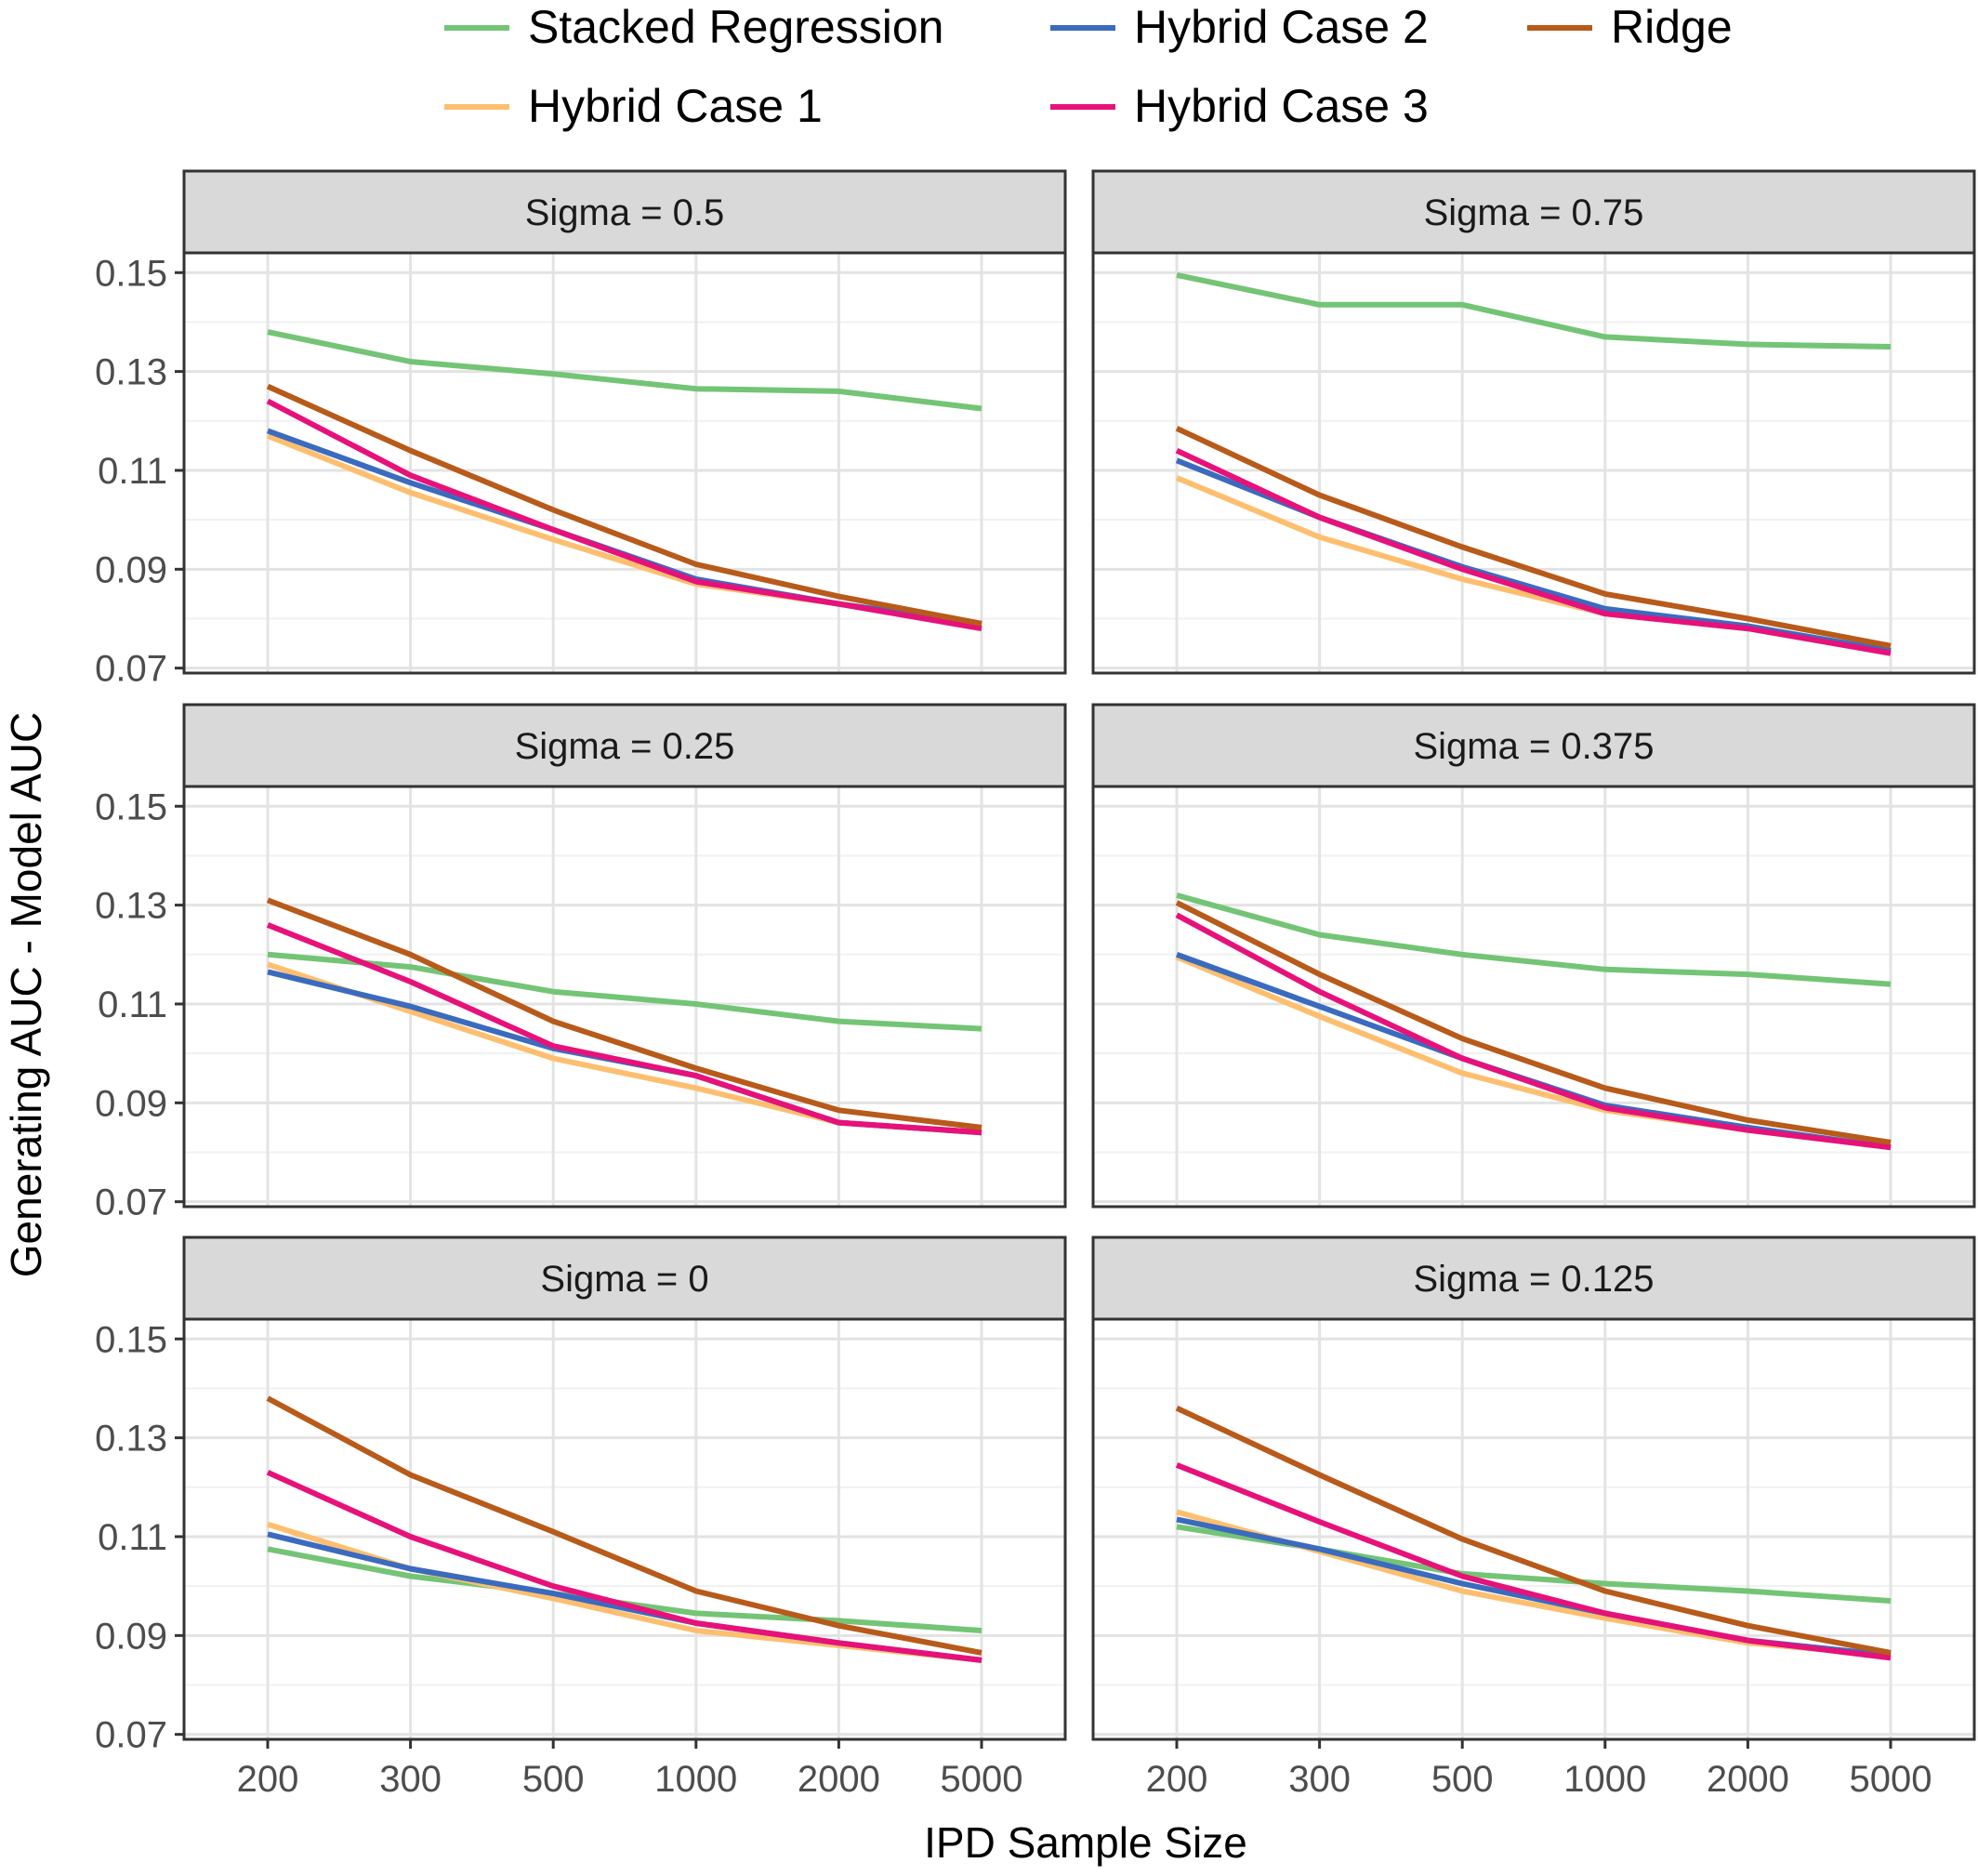 This screenshot has width=1978, height=1876. I want to click on legend-label-hybrid1: Hybrid Case 1, so click(675, 106).